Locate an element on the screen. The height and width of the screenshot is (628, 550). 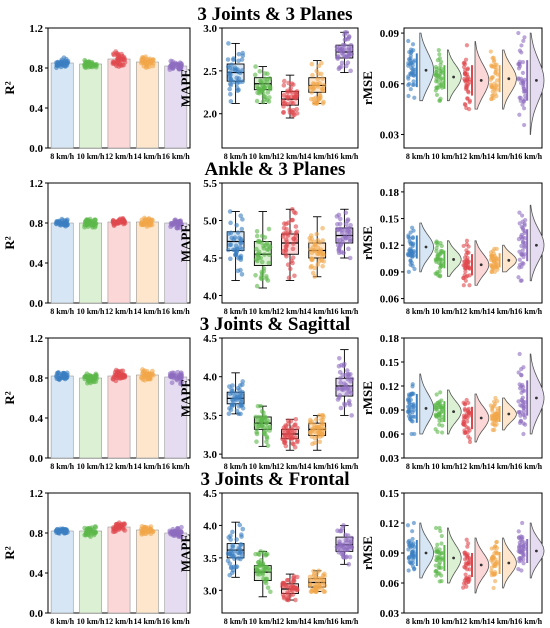
violin-half is located at coordinates (426, 67).